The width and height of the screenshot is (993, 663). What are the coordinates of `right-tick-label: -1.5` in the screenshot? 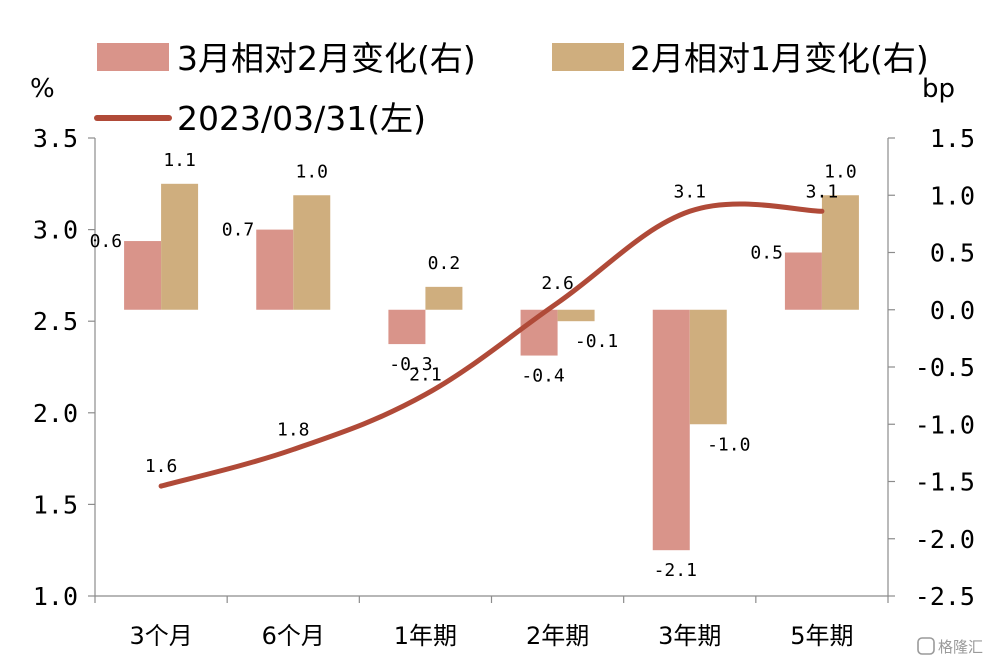 It's located at (945, 482).